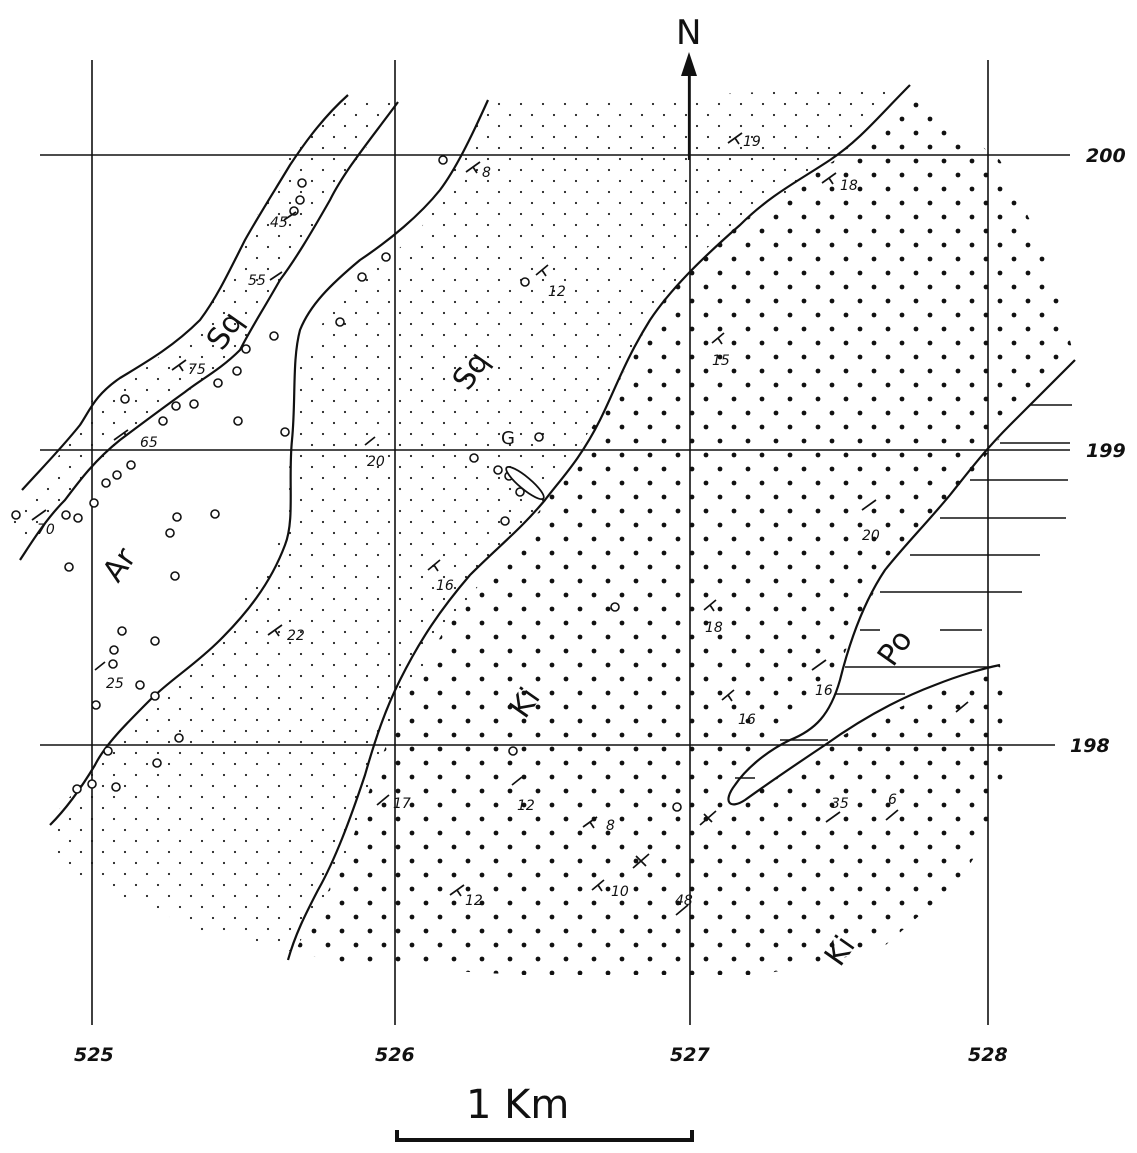 Image resolution: width=1137 pixels, height=1153 pixels. I want to click on dip-label: 35, so click(840, 804).